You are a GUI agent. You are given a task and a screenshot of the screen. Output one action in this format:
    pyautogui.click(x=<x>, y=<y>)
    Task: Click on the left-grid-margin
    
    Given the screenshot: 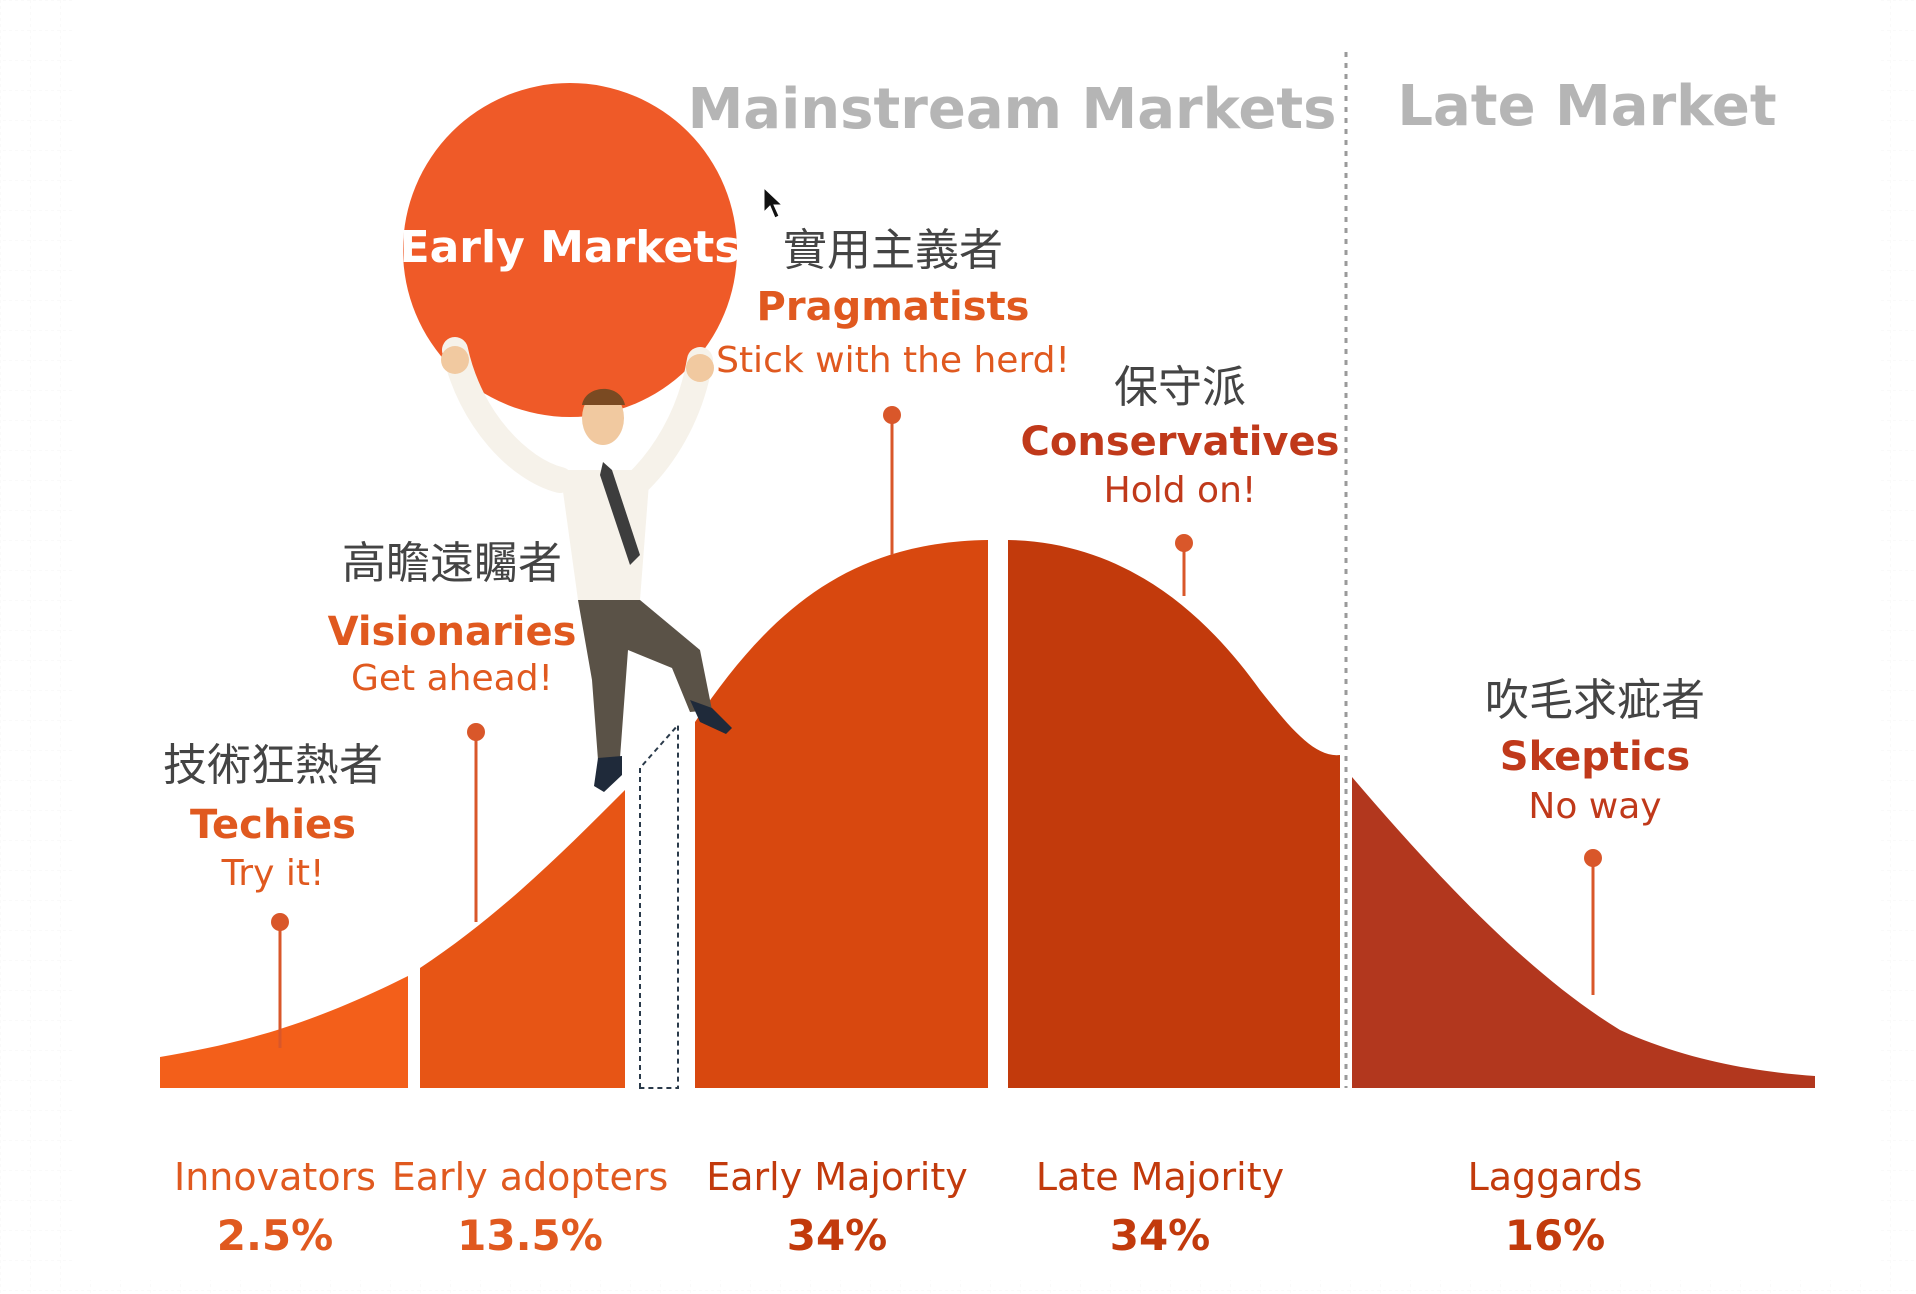 What is the action you would take?
    pyautogui.click(x=37, y=647)
    